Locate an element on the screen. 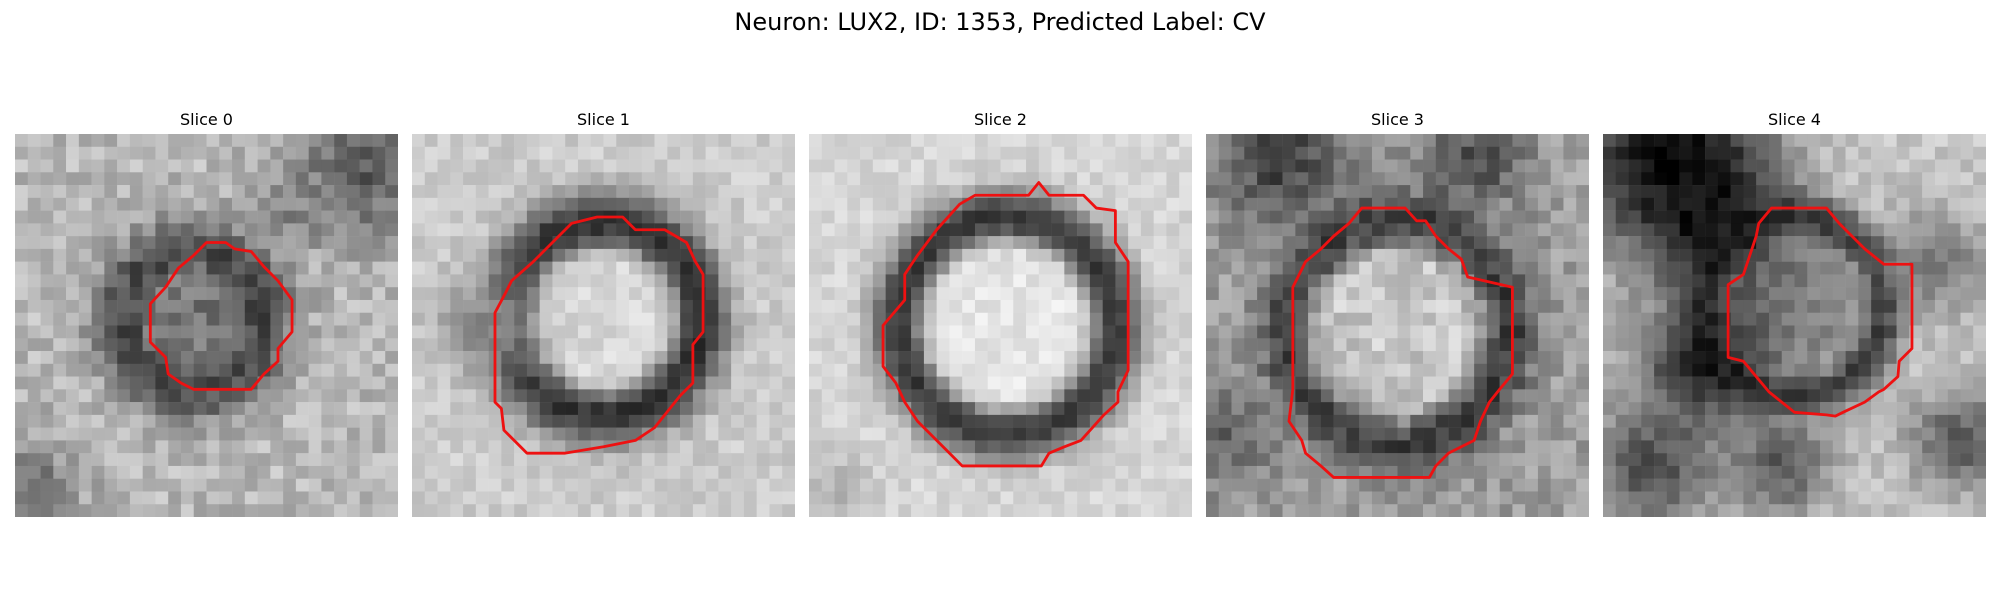 The height and width of the screenshot is (600, 2000). slice-panel-3: Slice 3 is located at coordinates (1397, 312).